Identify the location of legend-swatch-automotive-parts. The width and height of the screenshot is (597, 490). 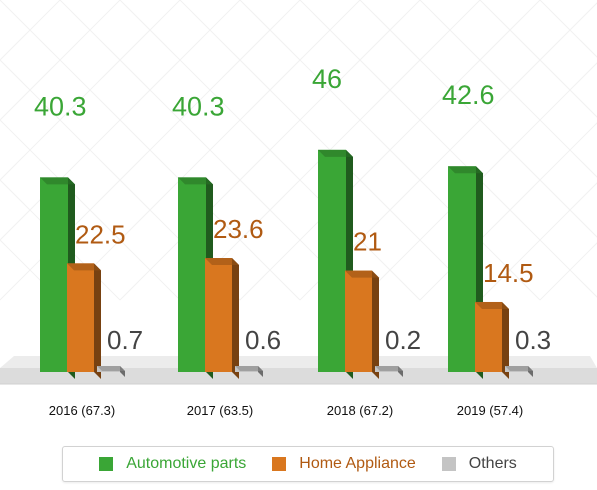
(106, 464).